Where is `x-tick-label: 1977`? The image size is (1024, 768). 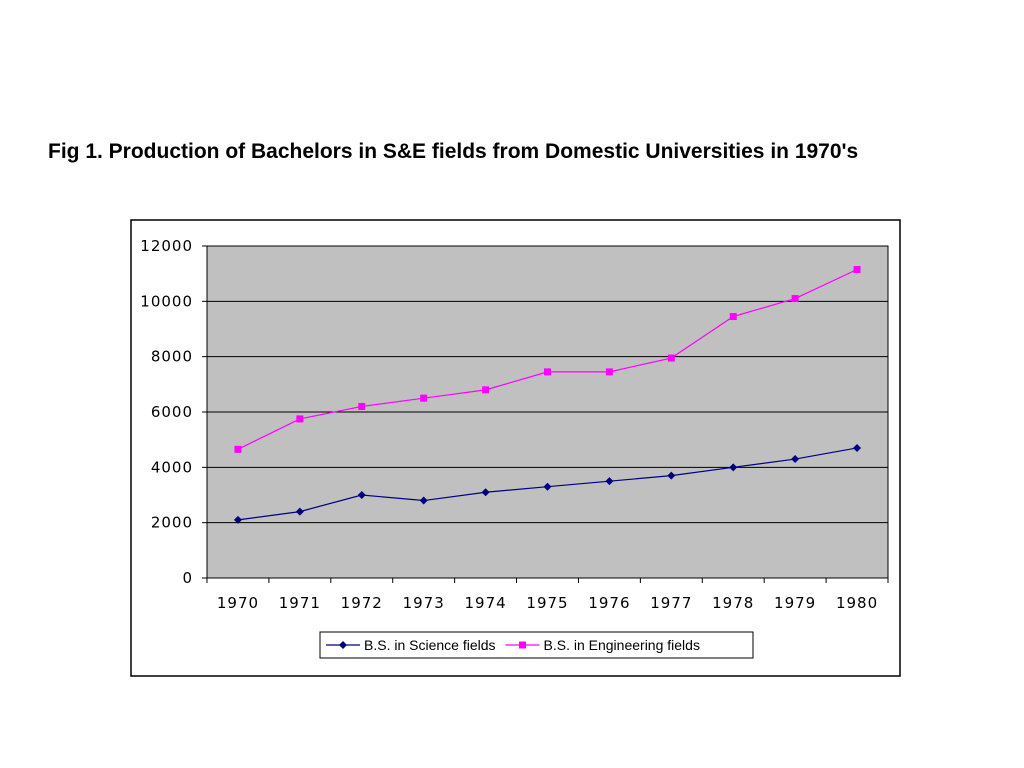 x-tick-label: 1977 is located at coordinates (671, 603).